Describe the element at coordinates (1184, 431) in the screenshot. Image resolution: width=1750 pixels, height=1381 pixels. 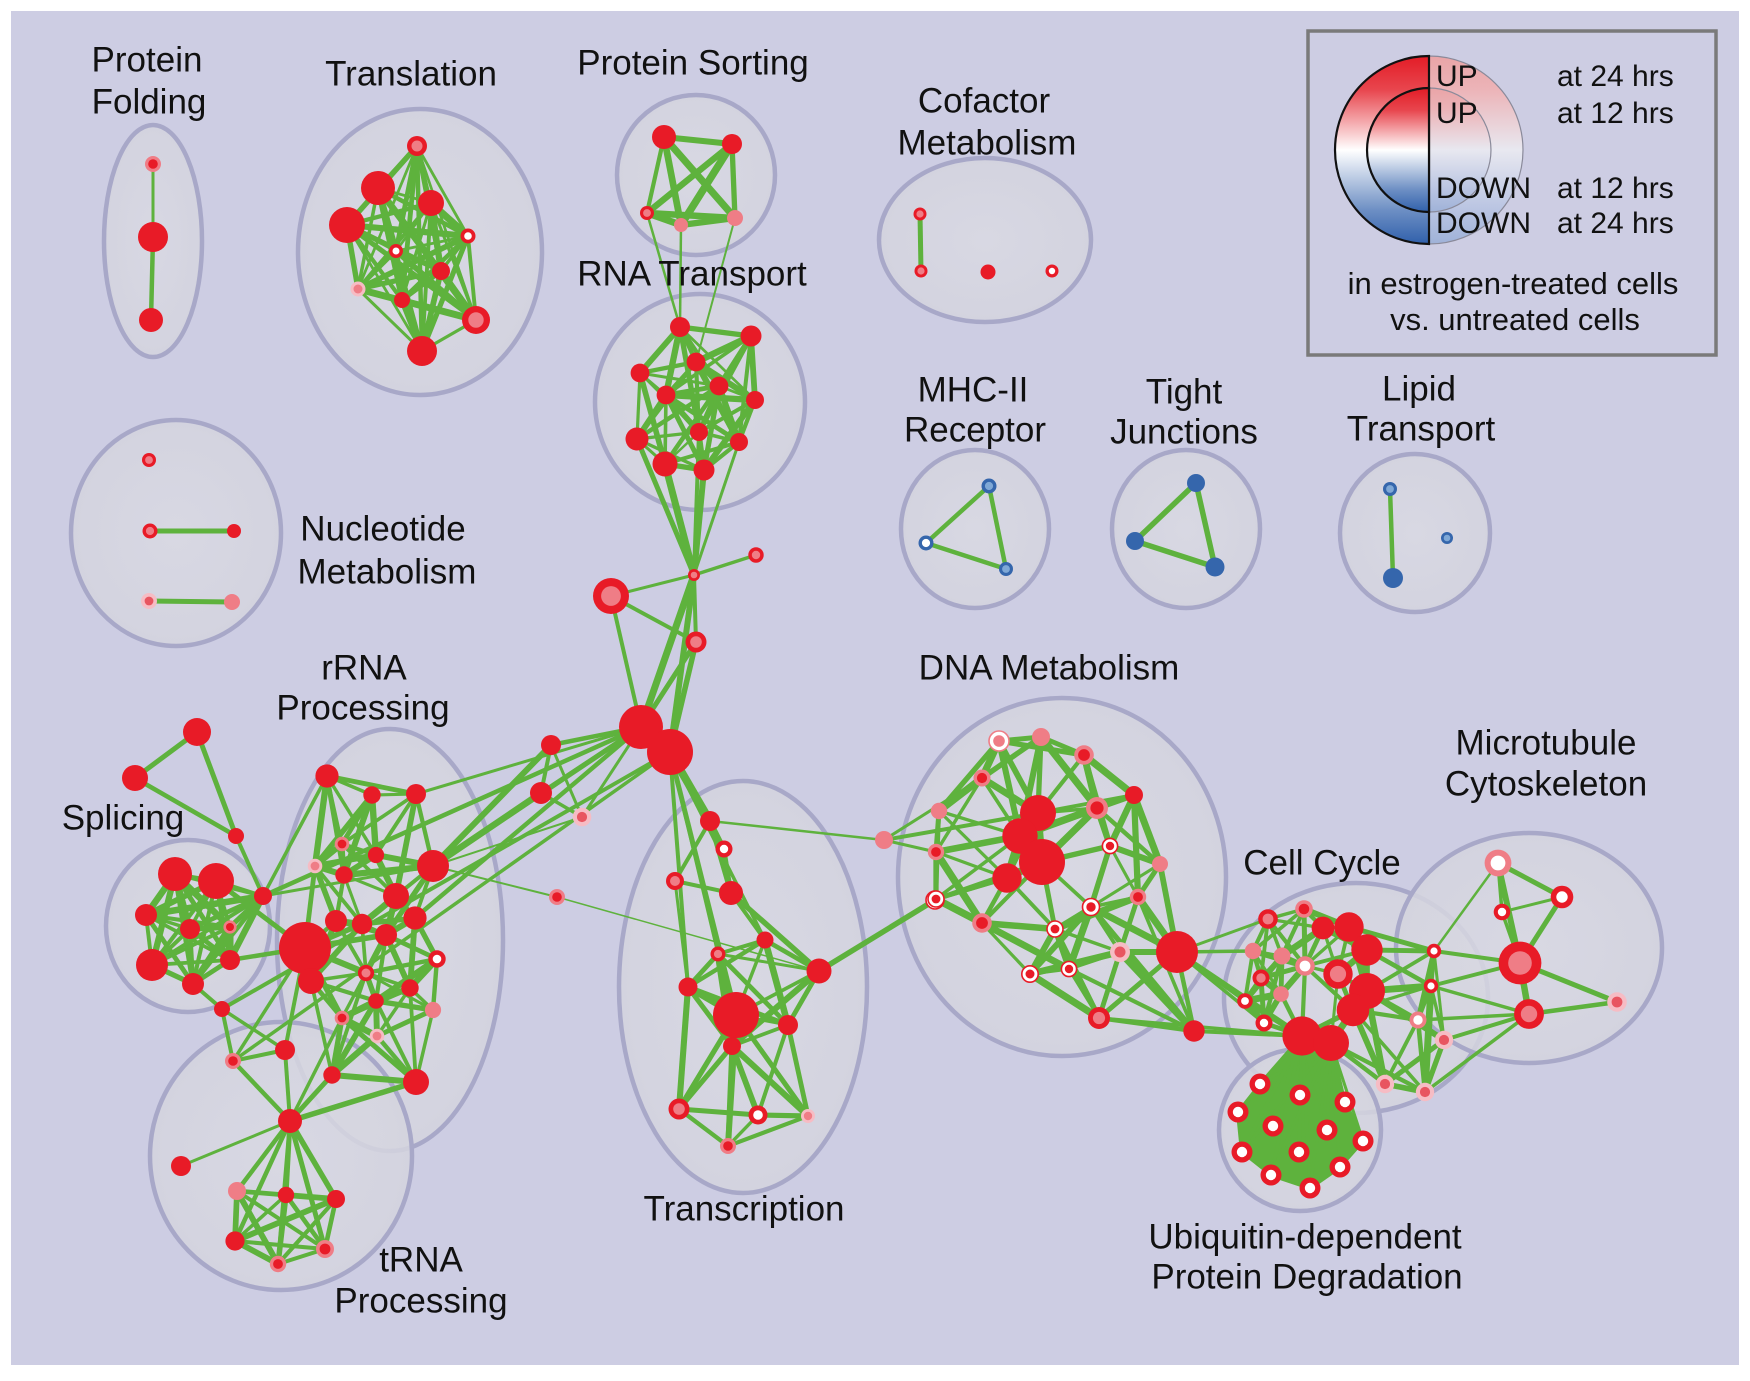
I see `svg-text: Junctions` at that location.